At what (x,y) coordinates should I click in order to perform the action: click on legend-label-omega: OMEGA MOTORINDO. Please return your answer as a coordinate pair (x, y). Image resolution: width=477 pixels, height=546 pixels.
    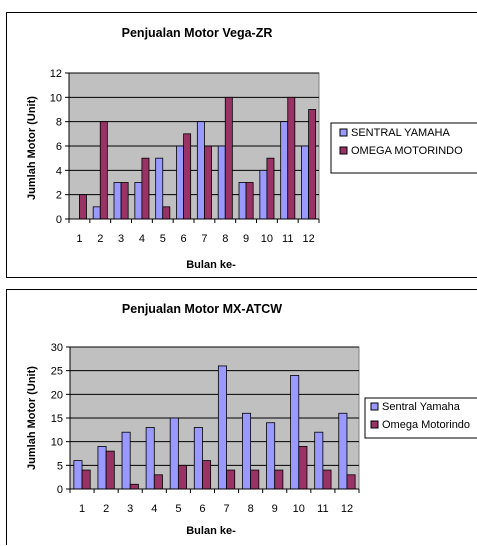
    Looking at the image, I should click on (407, 151).